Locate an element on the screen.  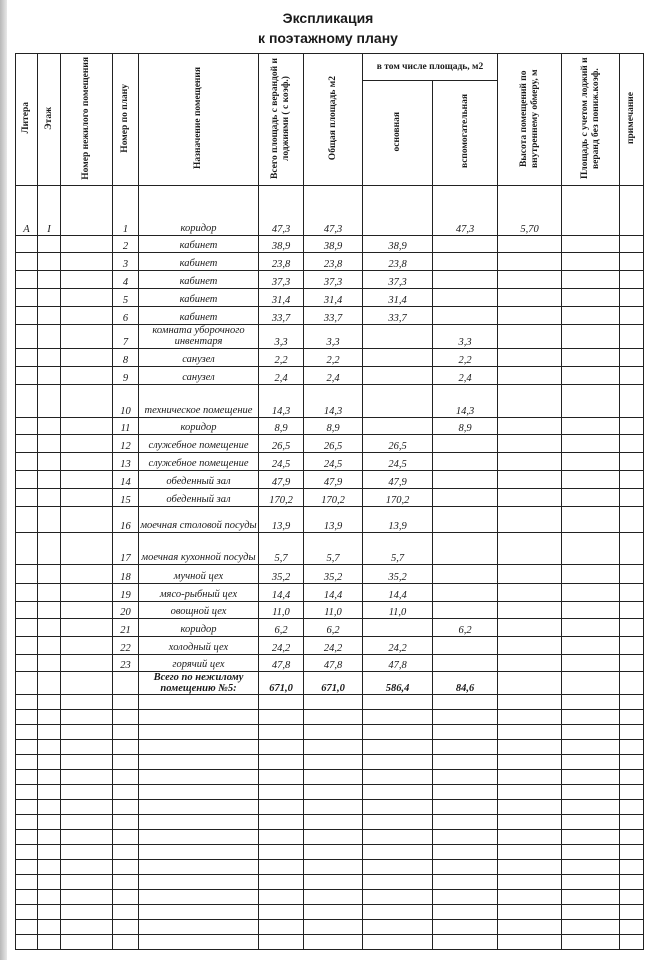
header-floor: Этаж is located at coordinates (49, 119).